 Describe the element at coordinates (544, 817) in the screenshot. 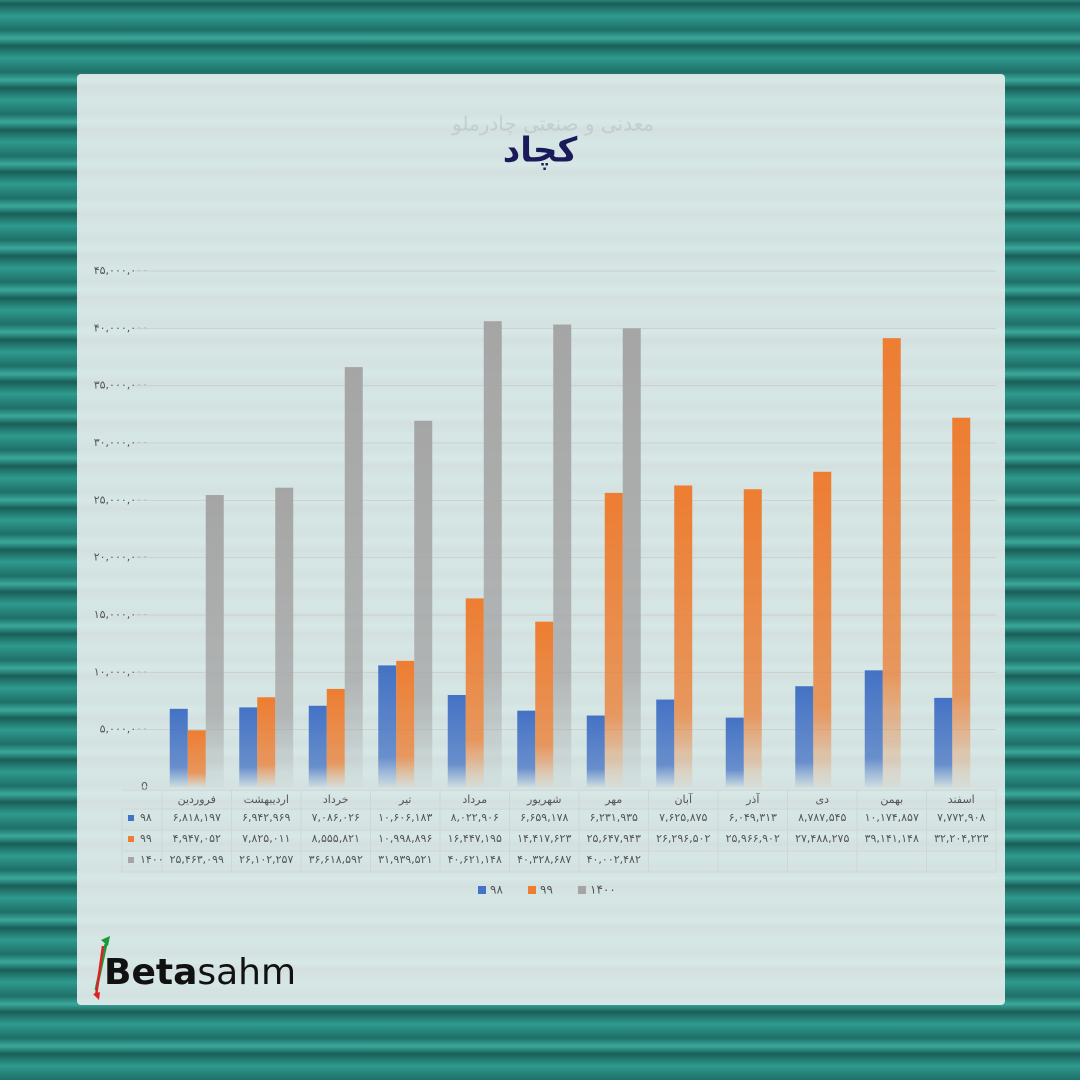

I see `data-label: ۶,۶۵۹,۱۷۸` at that location.